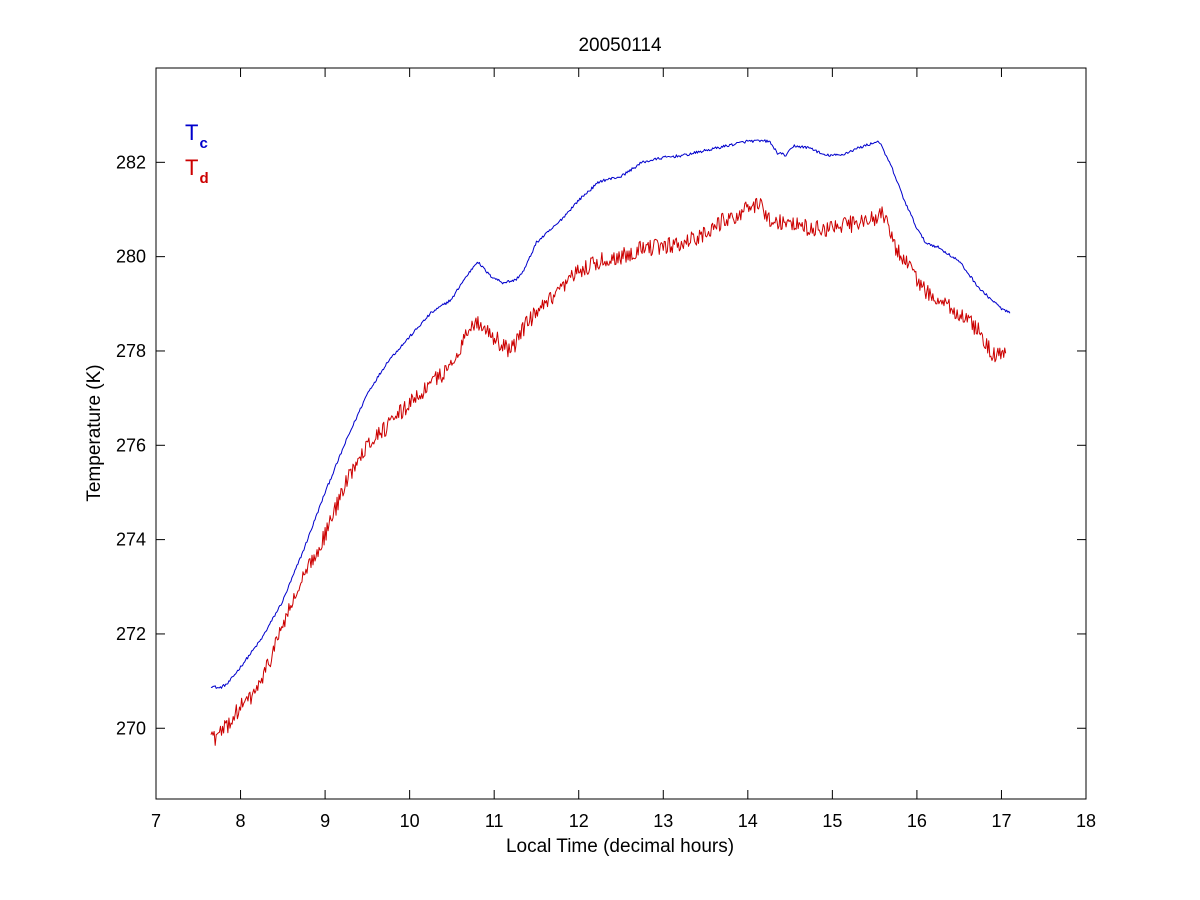  Describe the element at coordinates (1001, 821) in the screenshot. I see `x-tick-label: 17` at that location.